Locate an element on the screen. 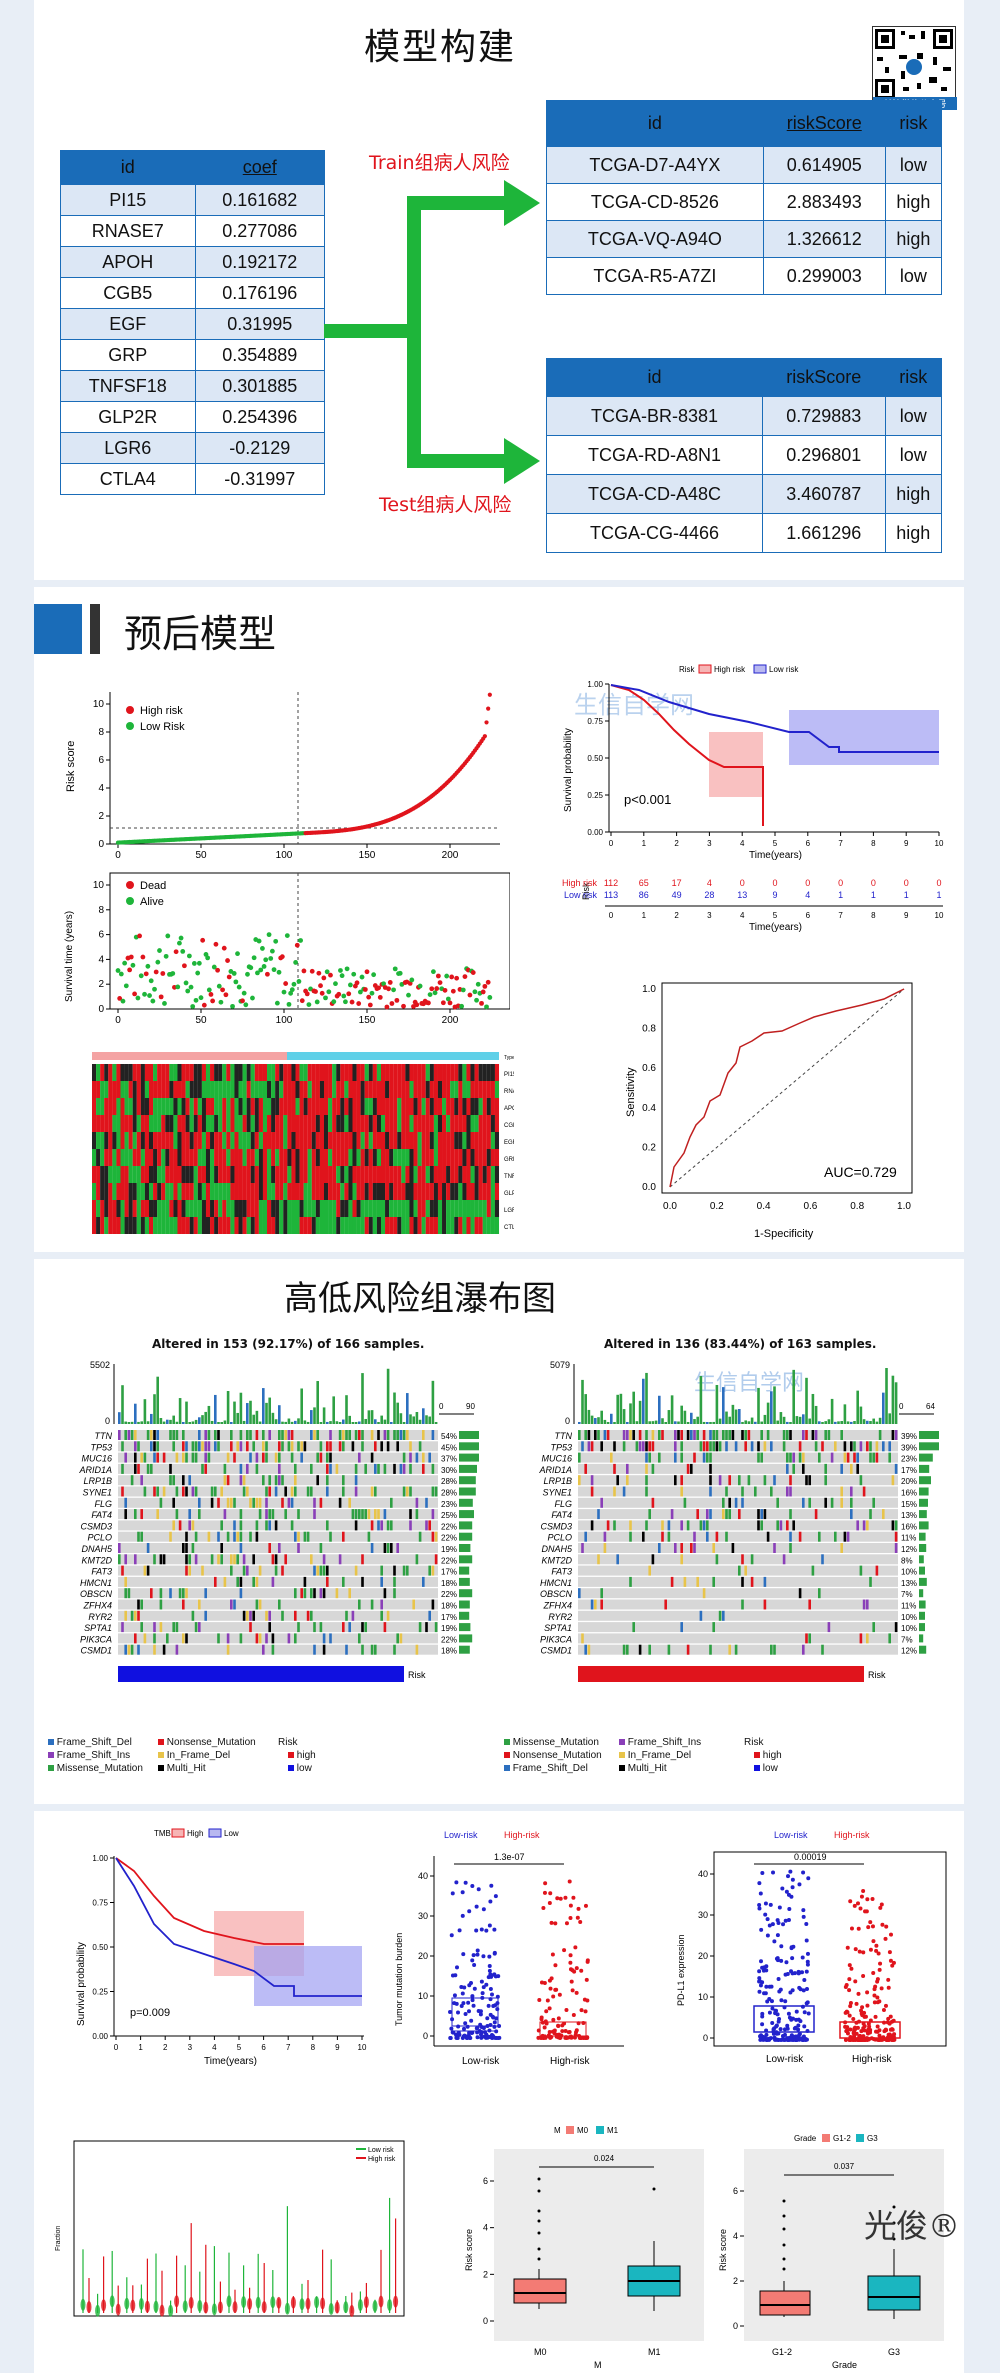 The height and width of the screenshot is (2373, 1000). left-risk-title: Risk is located at coordinates (288, 1742).